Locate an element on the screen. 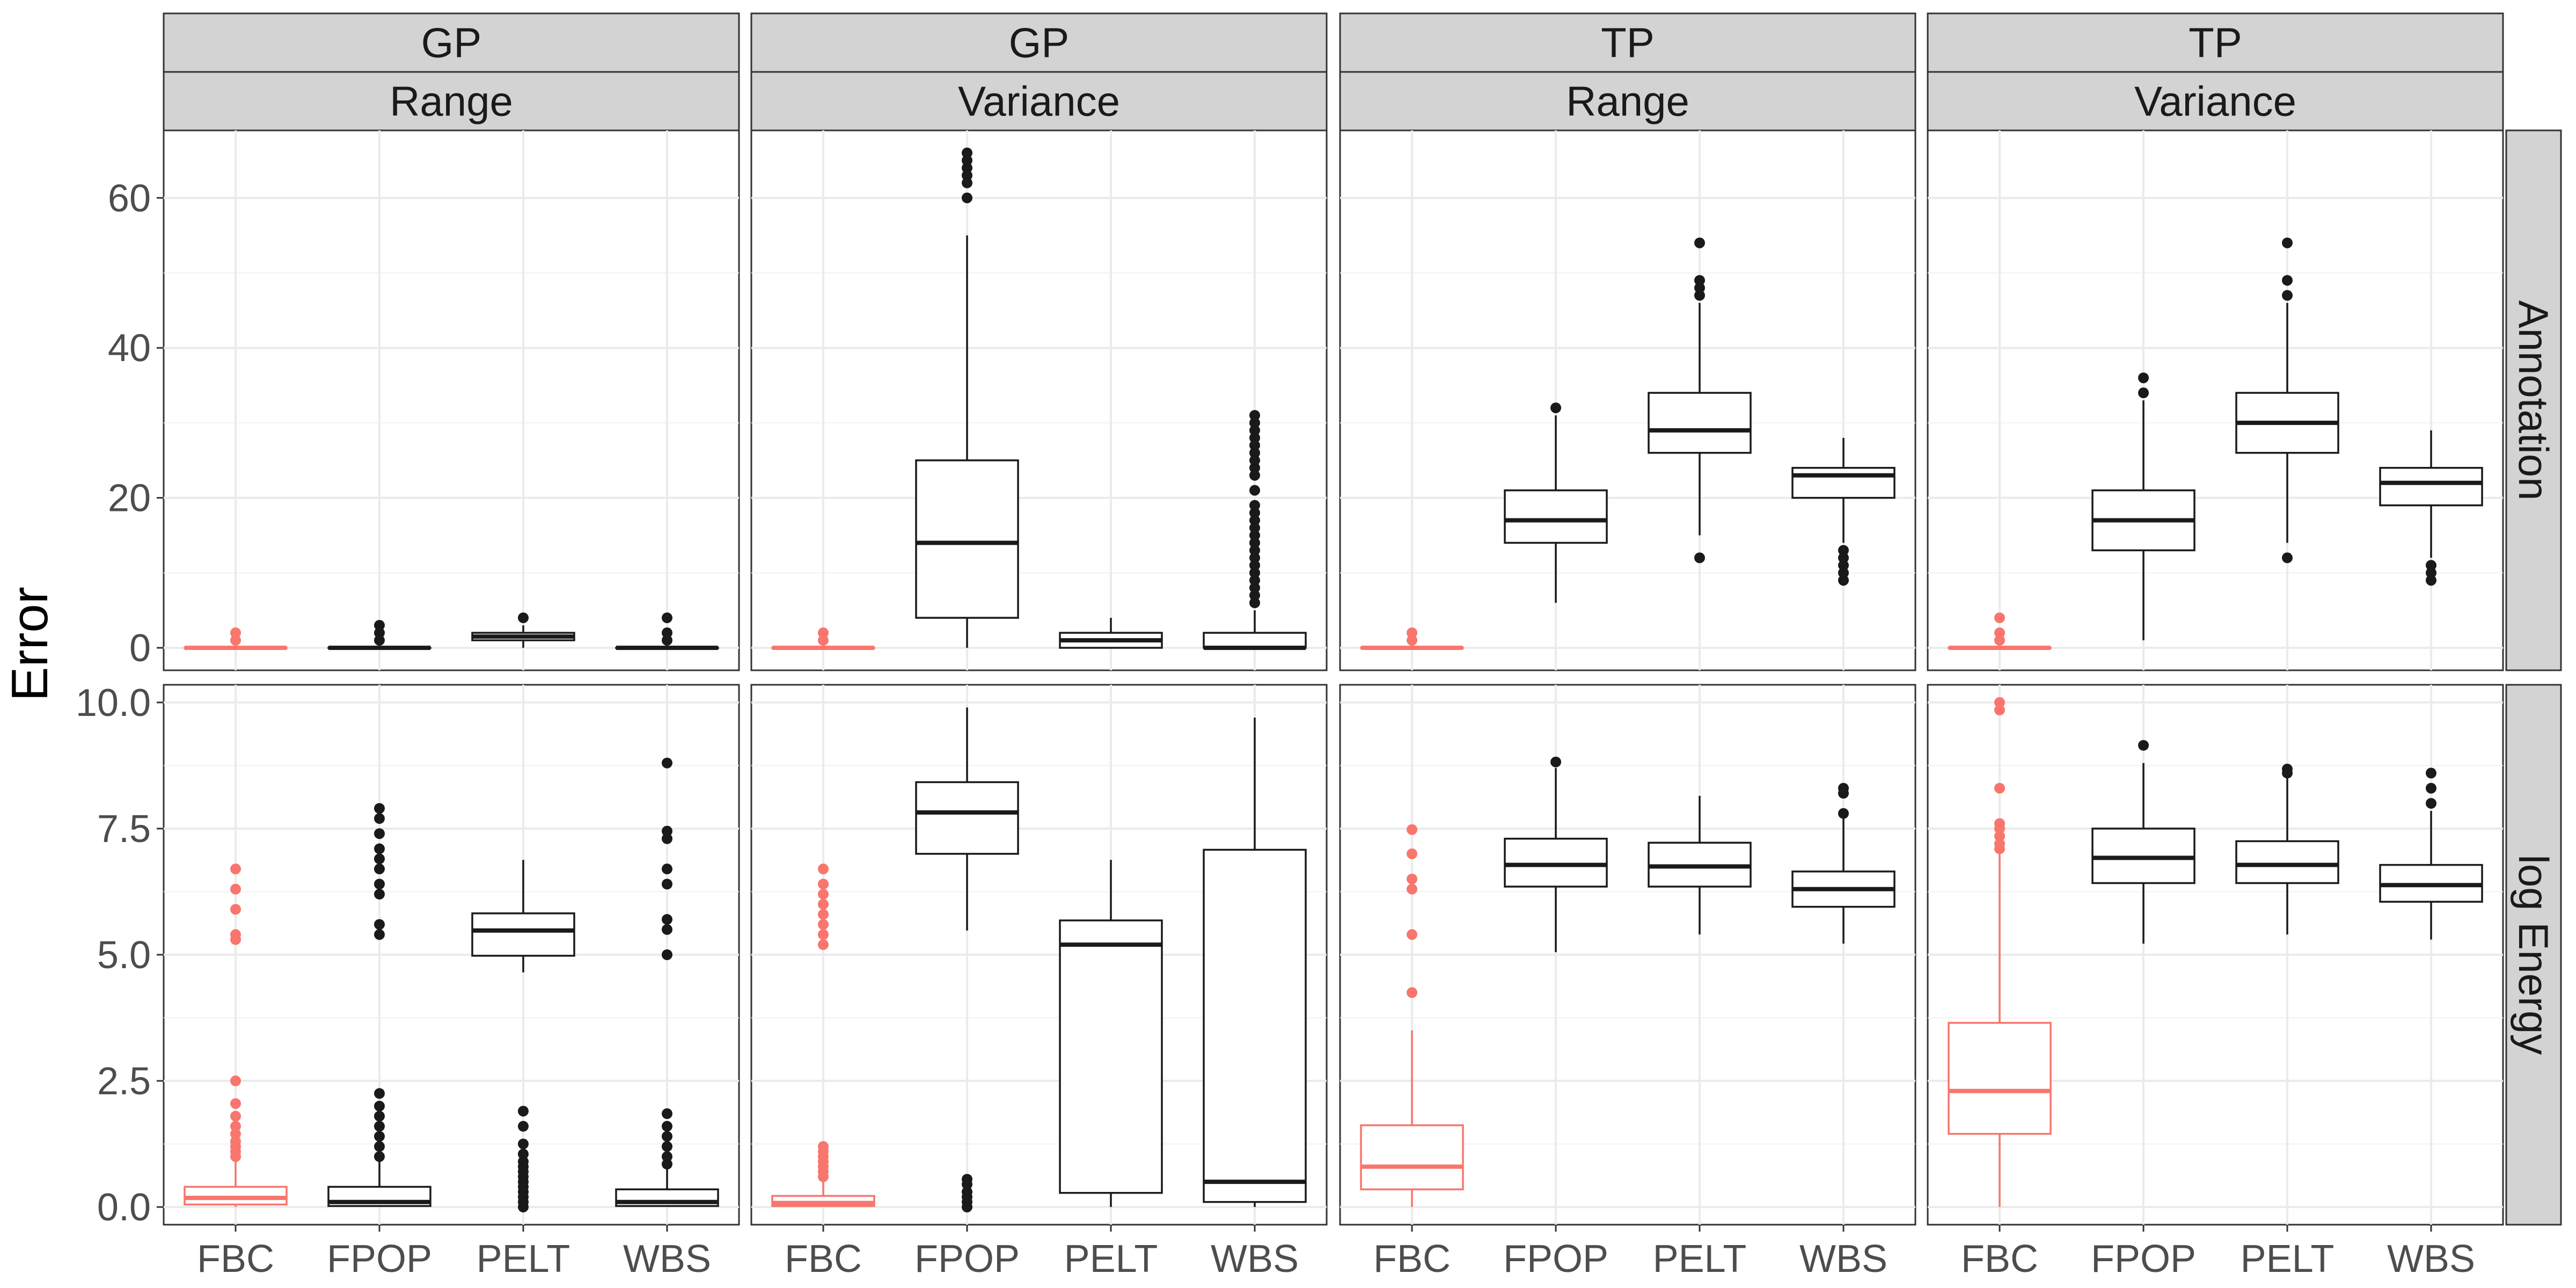  y-tick-label: 2.5 is located at coordinates (124, 1081).